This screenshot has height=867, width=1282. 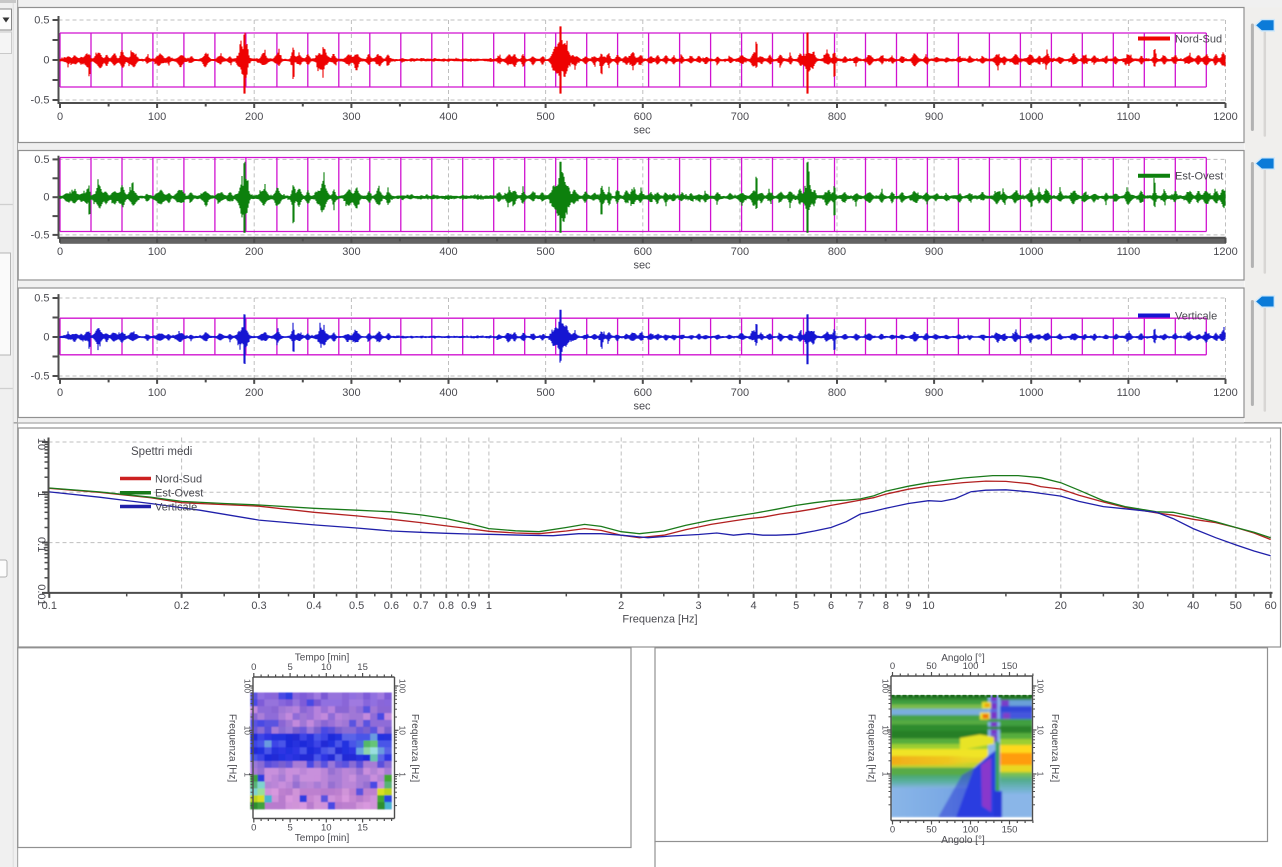 What do you see at coordinates (908, 606) in the screenshot?
I see `svg-text: 9` at bounding box center [908, 606].